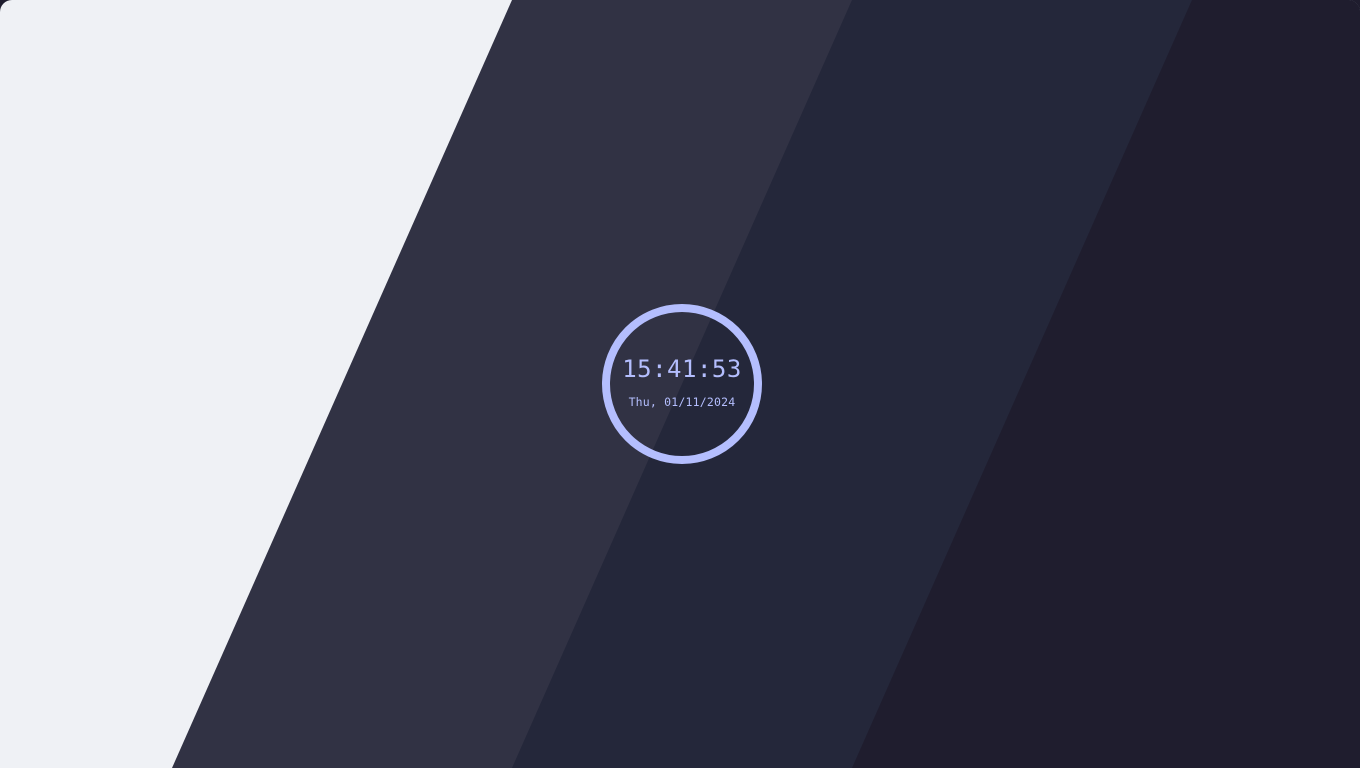 The height and width of the screenshot is (768, 1360). What do you see at coordinates (682, 384) in the screenshot?
I see `clock-widget: 15:41:53 Thu, 01/11/2024` at bounding box center [682, 384].